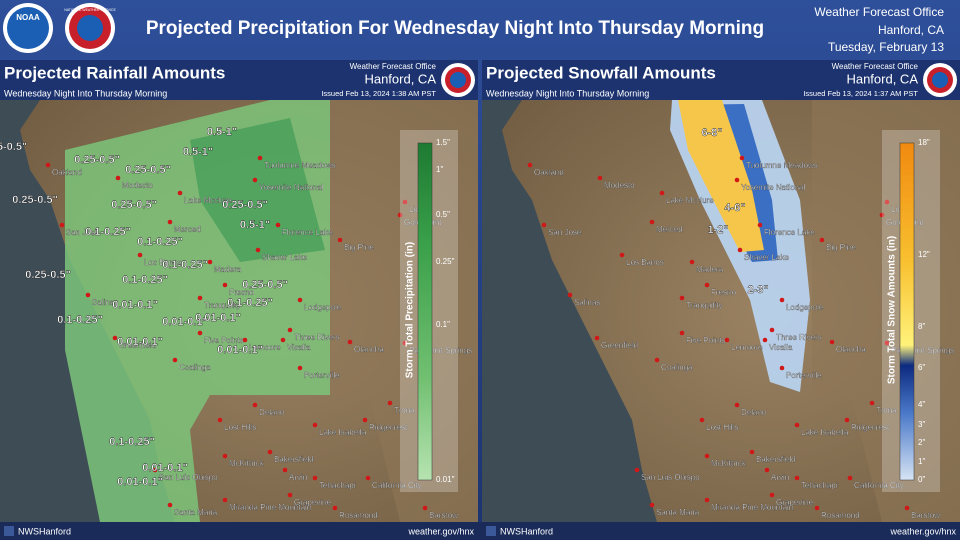  I want to click on place-label: Yosemite National, so click(773, 187).